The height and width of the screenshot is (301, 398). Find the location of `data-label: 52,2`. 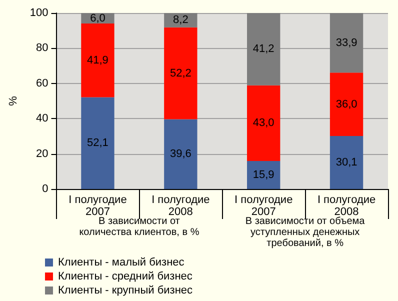

data-label: 52,2 is located at coordinates (181, 73).